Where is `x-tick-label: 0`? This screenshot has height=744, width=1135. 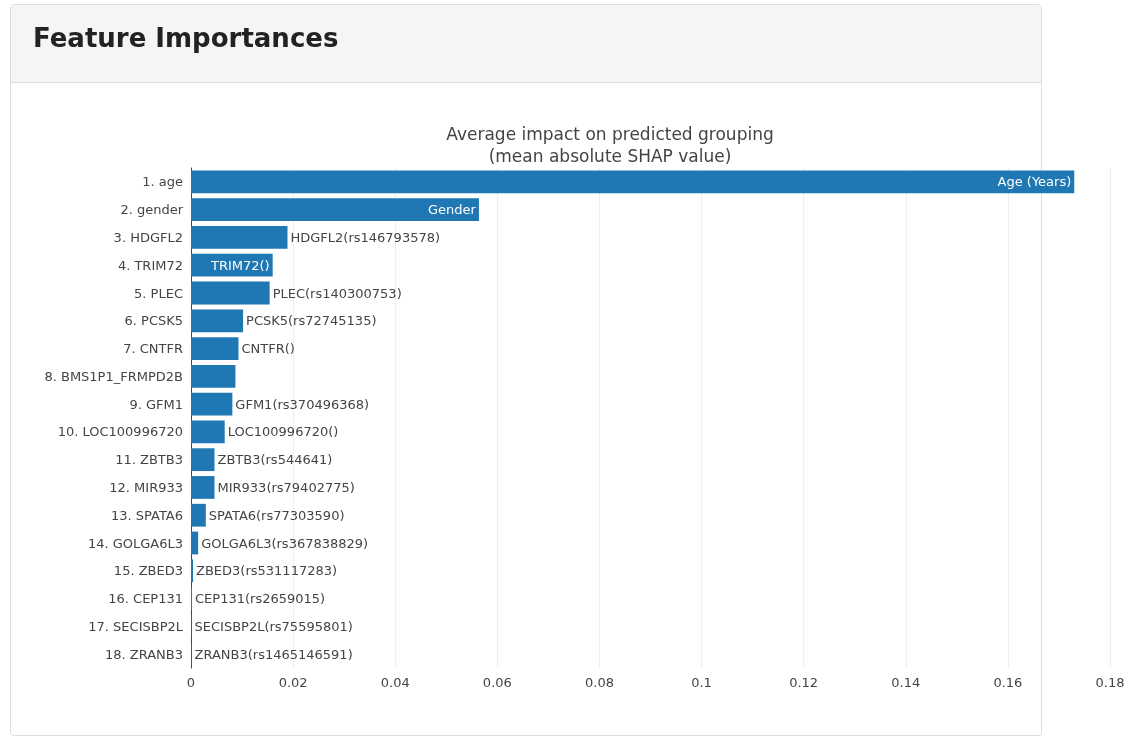 x-tick-label: 0 is located at coordinates (191, 682).